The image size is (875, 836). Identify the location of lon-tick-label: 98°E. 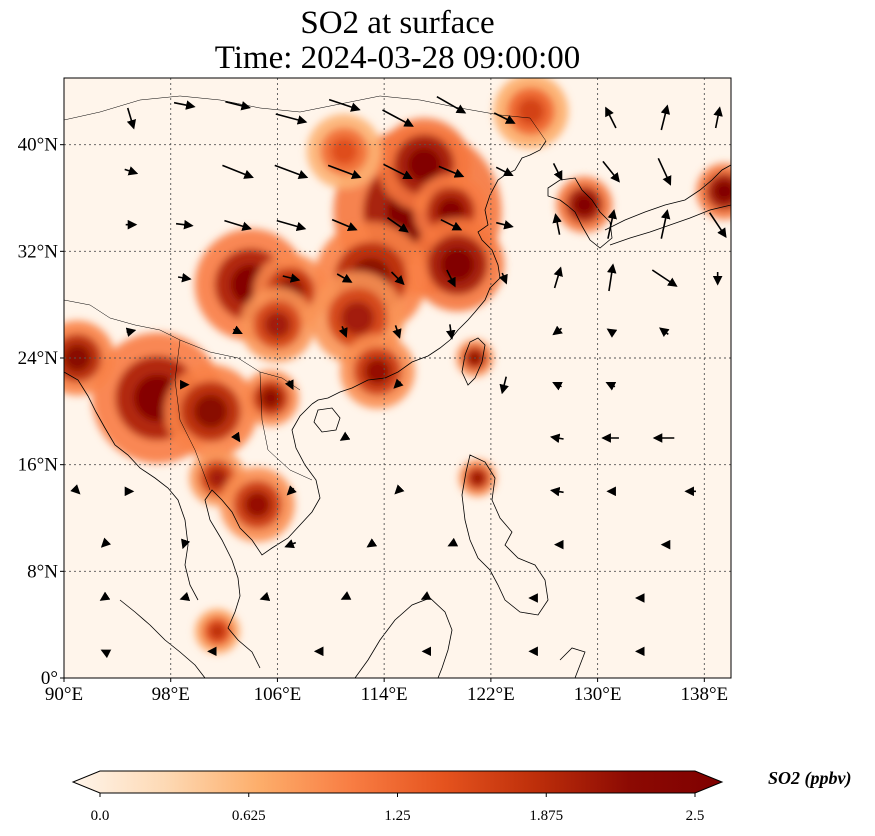
(171, 694).